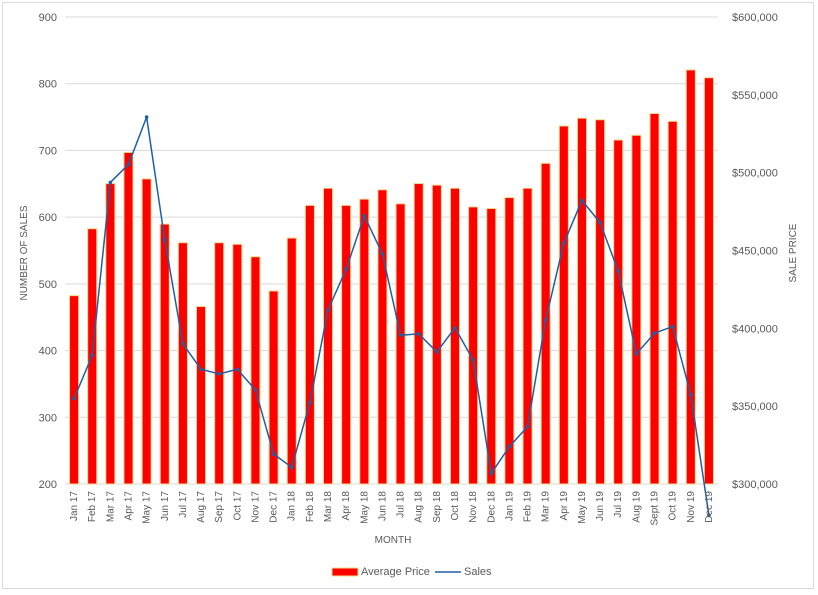 The width and height of the screenshot is (818, 595). What do you see at coordinates (346, 506) in the screenshot?
I see `x-axis-tick-label: Apr 18` at bounding box center [346, 506].